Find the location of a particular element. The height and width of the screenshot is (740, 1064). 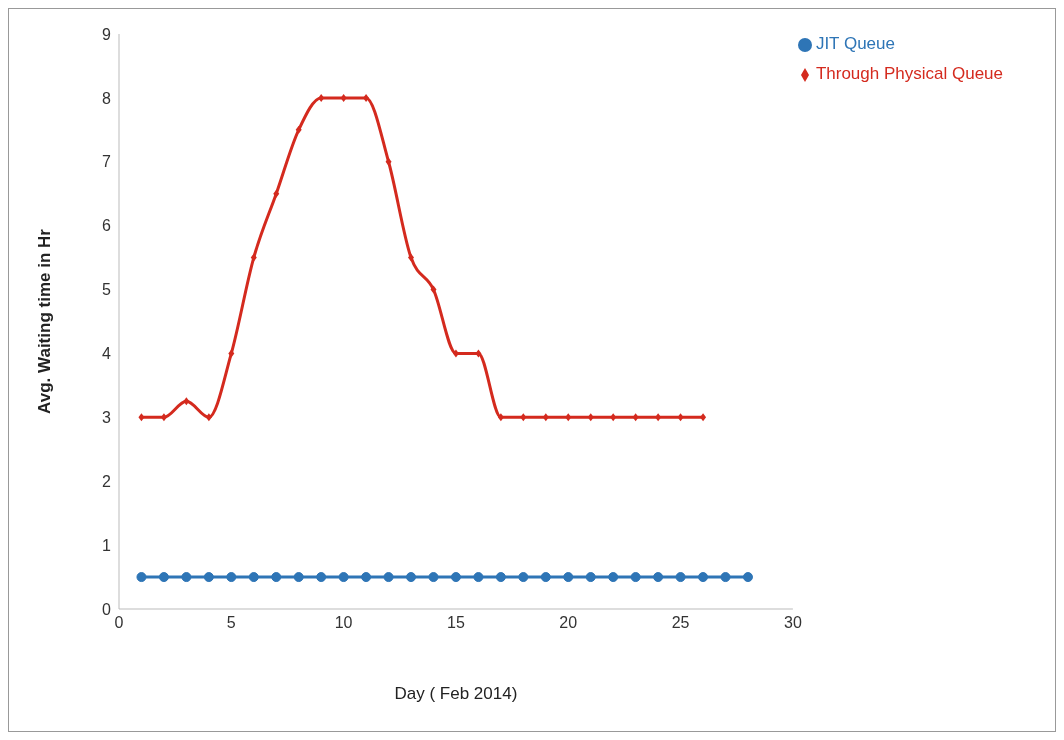

x-tick-label: 5 is located at coordinates (231, 623).